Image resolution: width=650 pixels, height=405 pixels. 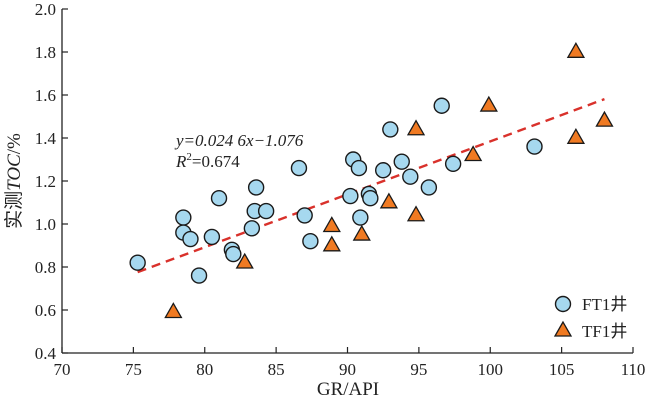 I want to click on legend-tf1-marker, so click(x=563, y=328).